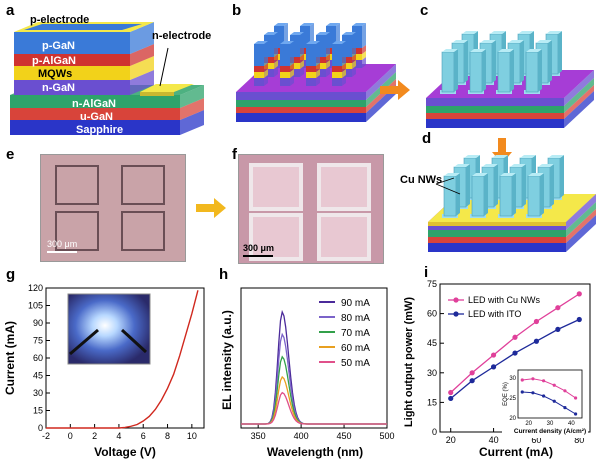  What do you see at coordinates (142, 38) in the screenshot?
I see `mesa-layer-side` at bounding box center [142, 38].